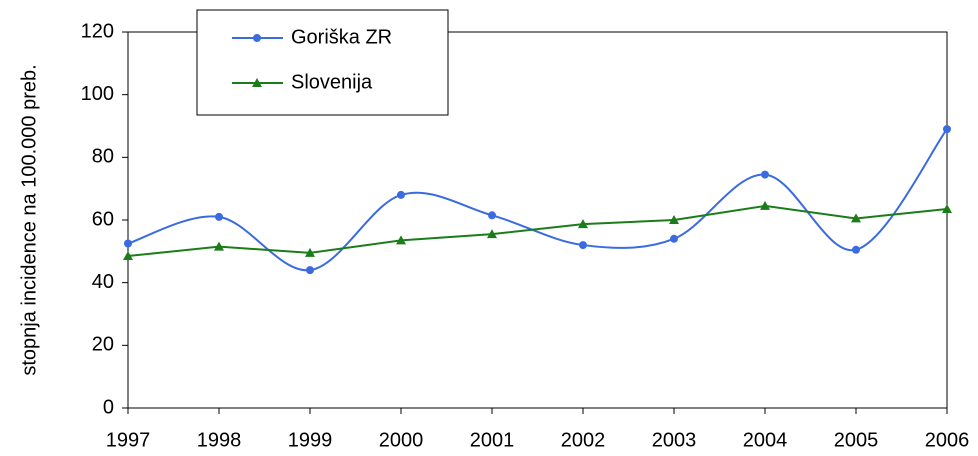 This screenshot has width=978, height=456. I want to click on y-tick-label: 100, so click(97, 94).